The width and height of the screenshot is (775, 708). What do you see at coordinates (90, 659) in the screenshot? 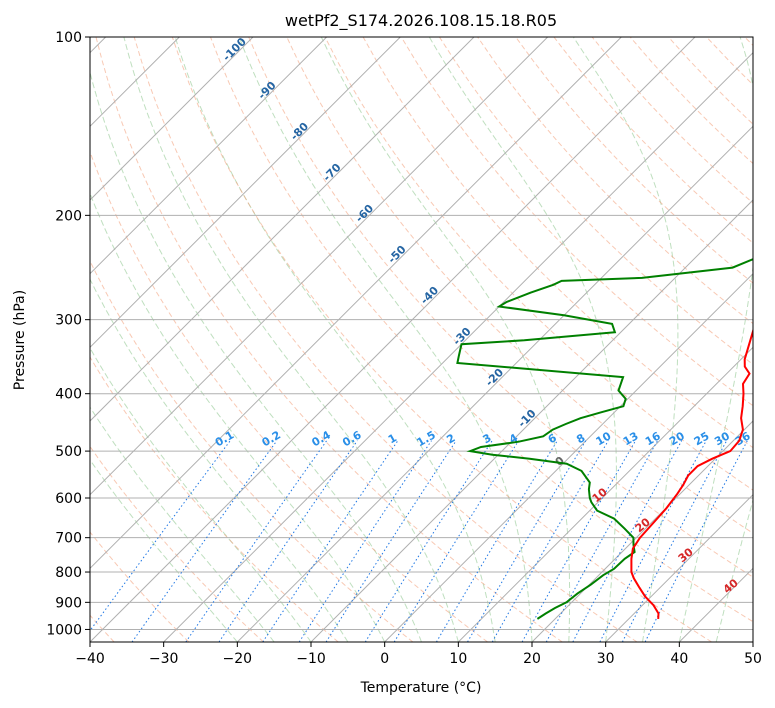
I see `x-tick-label: −40` at bounding box center [90, 659].